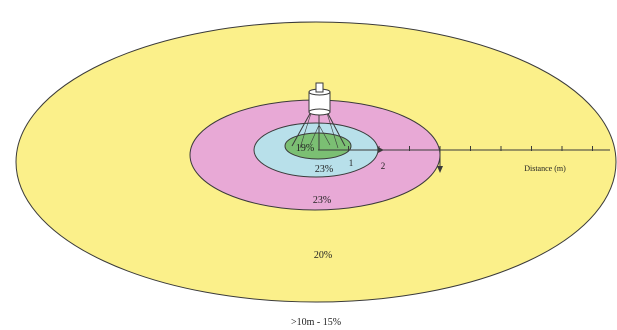 The image size is (617, 330). Describe the element at coordinates (383, 166) in the screenshot. I see `distance-tick-2: 2` at that location.